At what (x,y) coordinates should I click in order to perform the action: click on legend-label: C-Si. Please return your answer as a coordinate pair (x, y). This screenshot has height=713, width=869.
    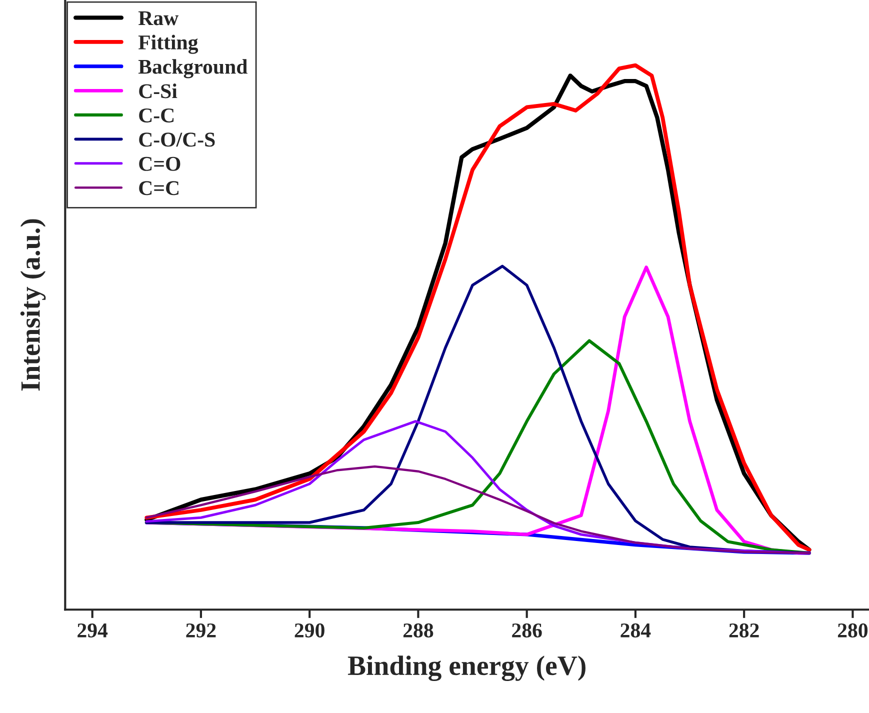
    Looking at the image, I should click on (158, 91).